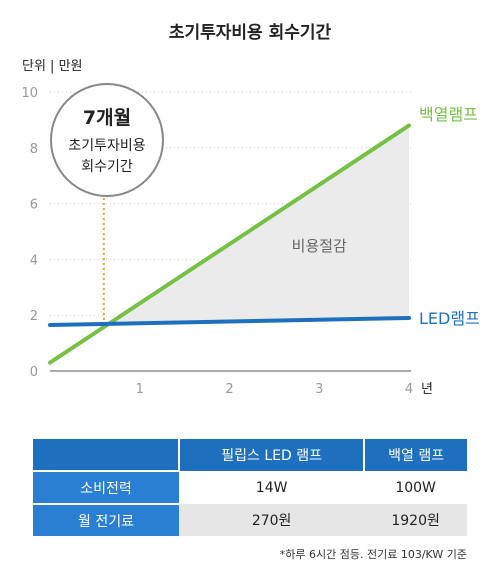 The image size is (500, 584). What do you see at coordinates (275, 389) in the screenshot?
I see `x-axis-ticks: 1 2 3 4` at bounding box center [275, 389].